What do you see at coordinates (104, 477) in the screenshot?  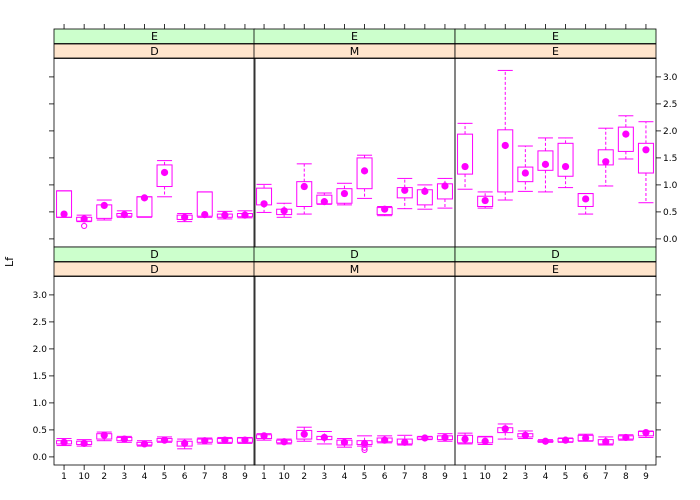 I see `x-tick-label: 2` at bounding box center [104, 477].